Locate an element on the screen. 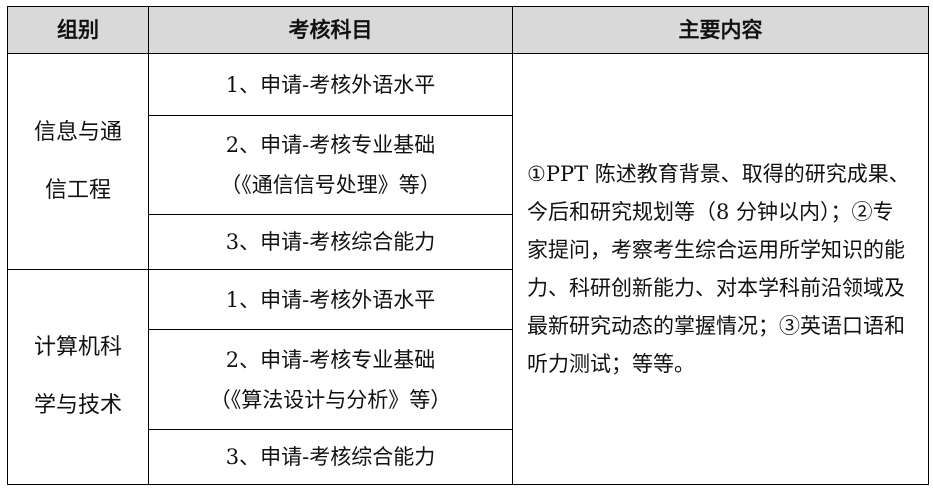 Image resolution: width=933 pixels, height=489 pixels. subject-cell: 2、申请-考核专业基础 （《算法设计与分析》等） is located at coordinates (330, 379).